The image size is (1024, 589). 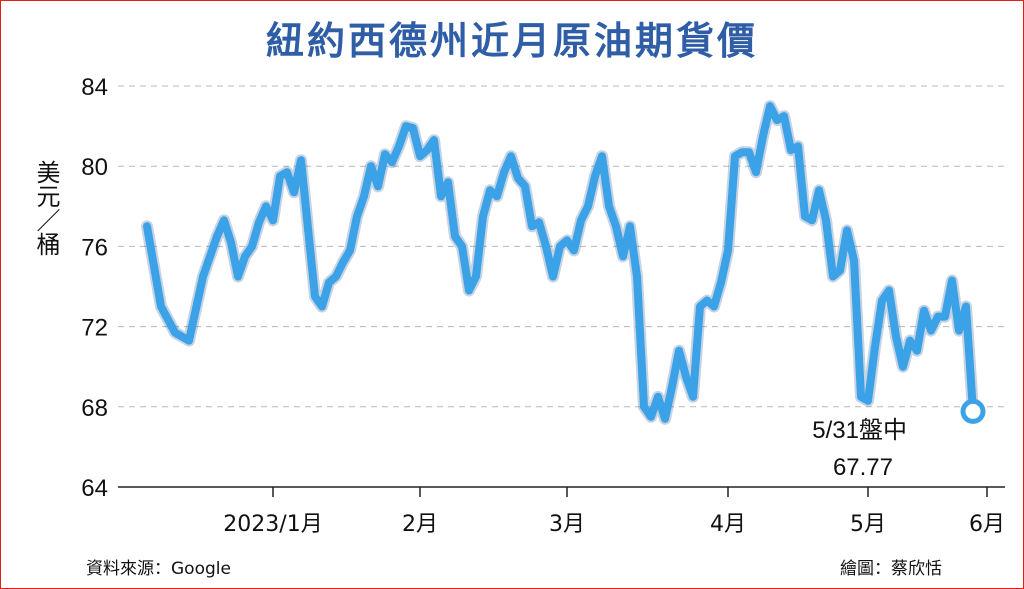 I want to click on annotation-label: 5/31盤中, so click(x=859, y=430).